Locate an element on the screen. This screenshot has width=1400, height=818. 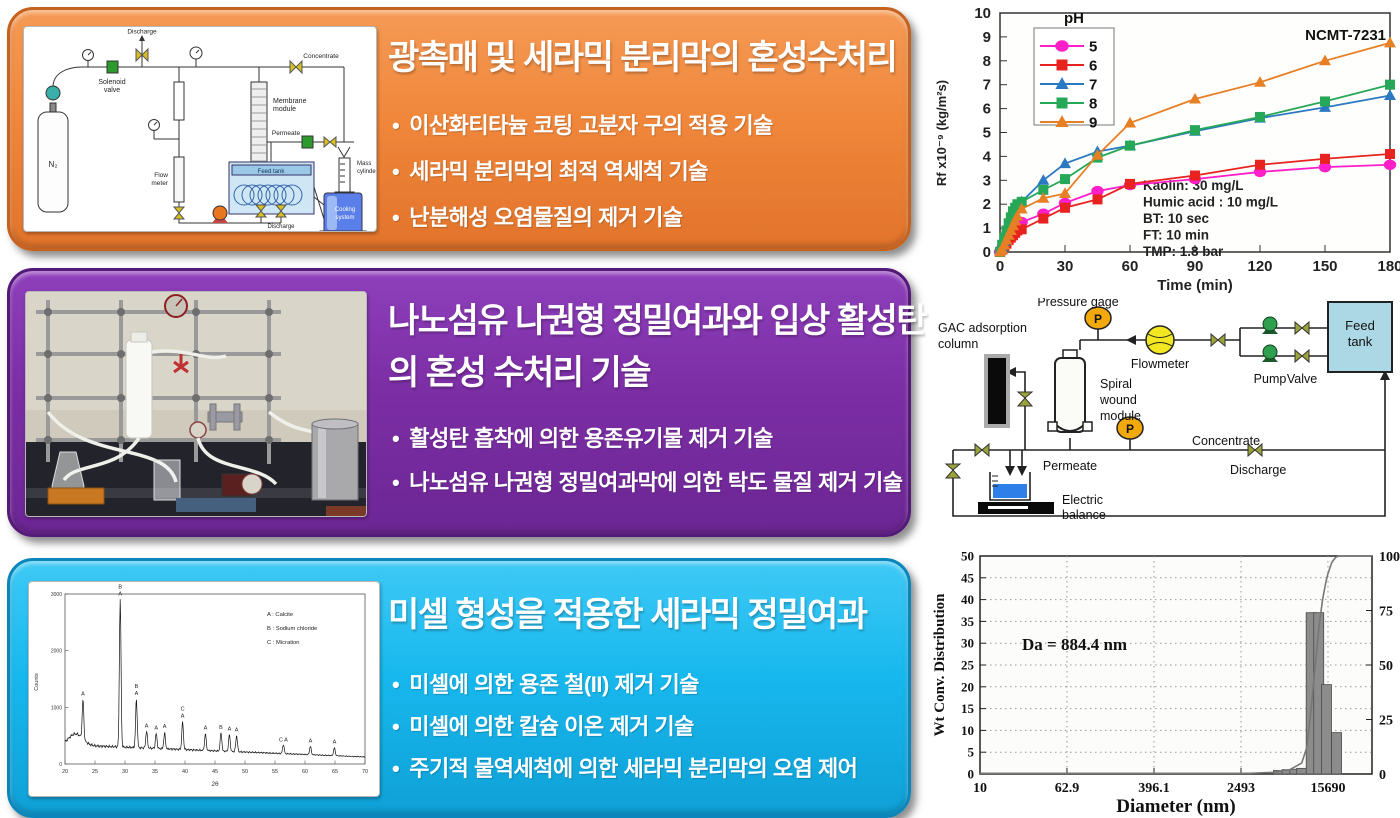
figure-hybrid-process-diagram: N₂ Solenoid valve Discharge is located at coordinates (200, 129).